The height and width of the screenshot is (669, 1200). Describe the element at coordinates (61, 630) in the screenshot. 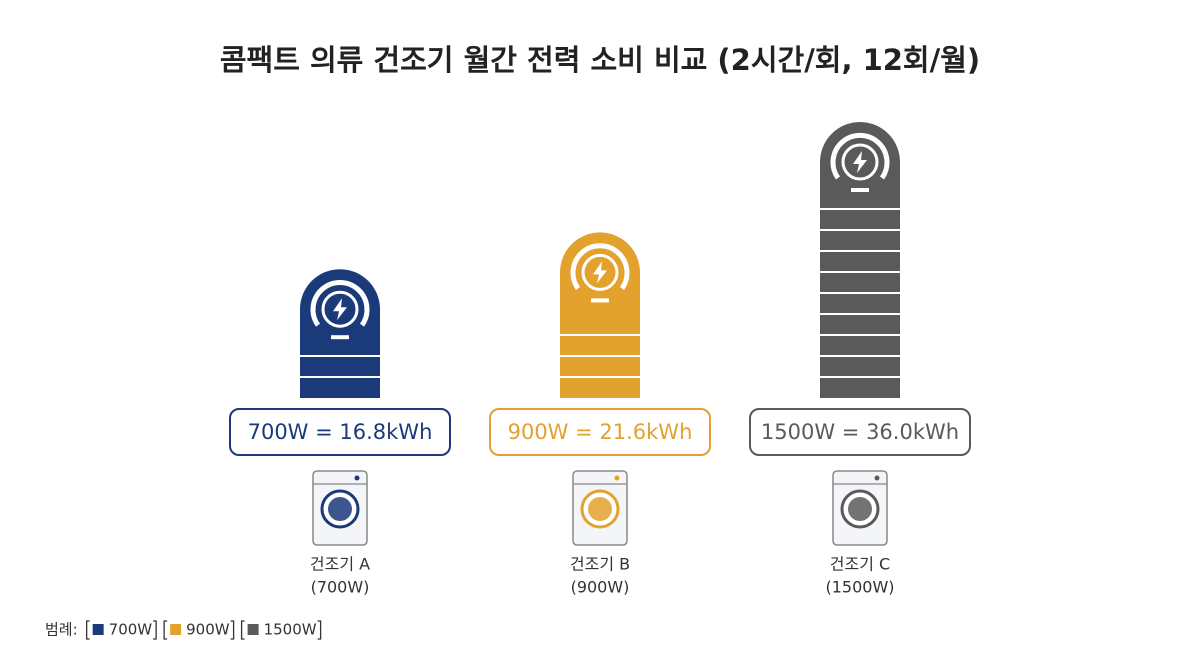

I see `legend-title: 범례:` at that location.